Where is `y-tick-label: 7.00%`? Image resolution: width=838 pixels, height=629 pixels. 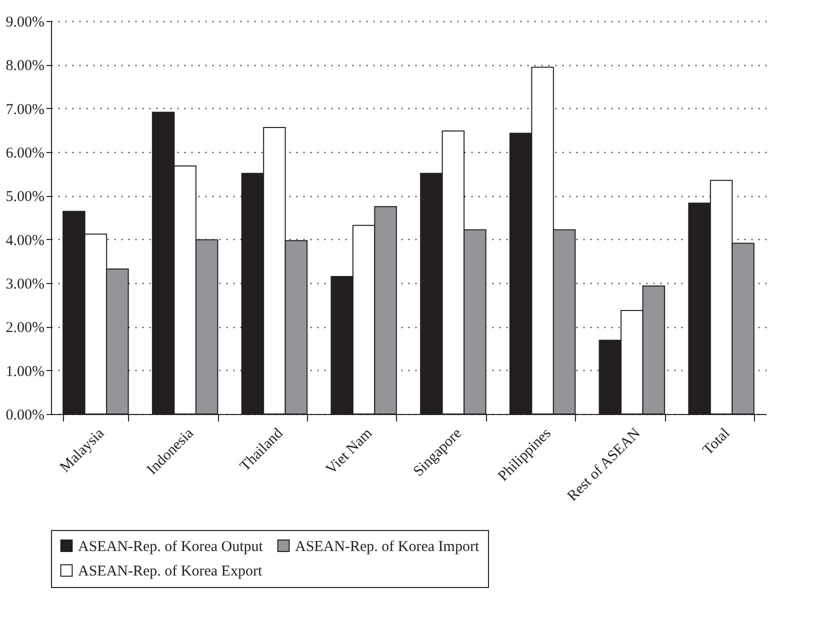
y-tick-label: 7.00% is located at coordinates (25, 110).